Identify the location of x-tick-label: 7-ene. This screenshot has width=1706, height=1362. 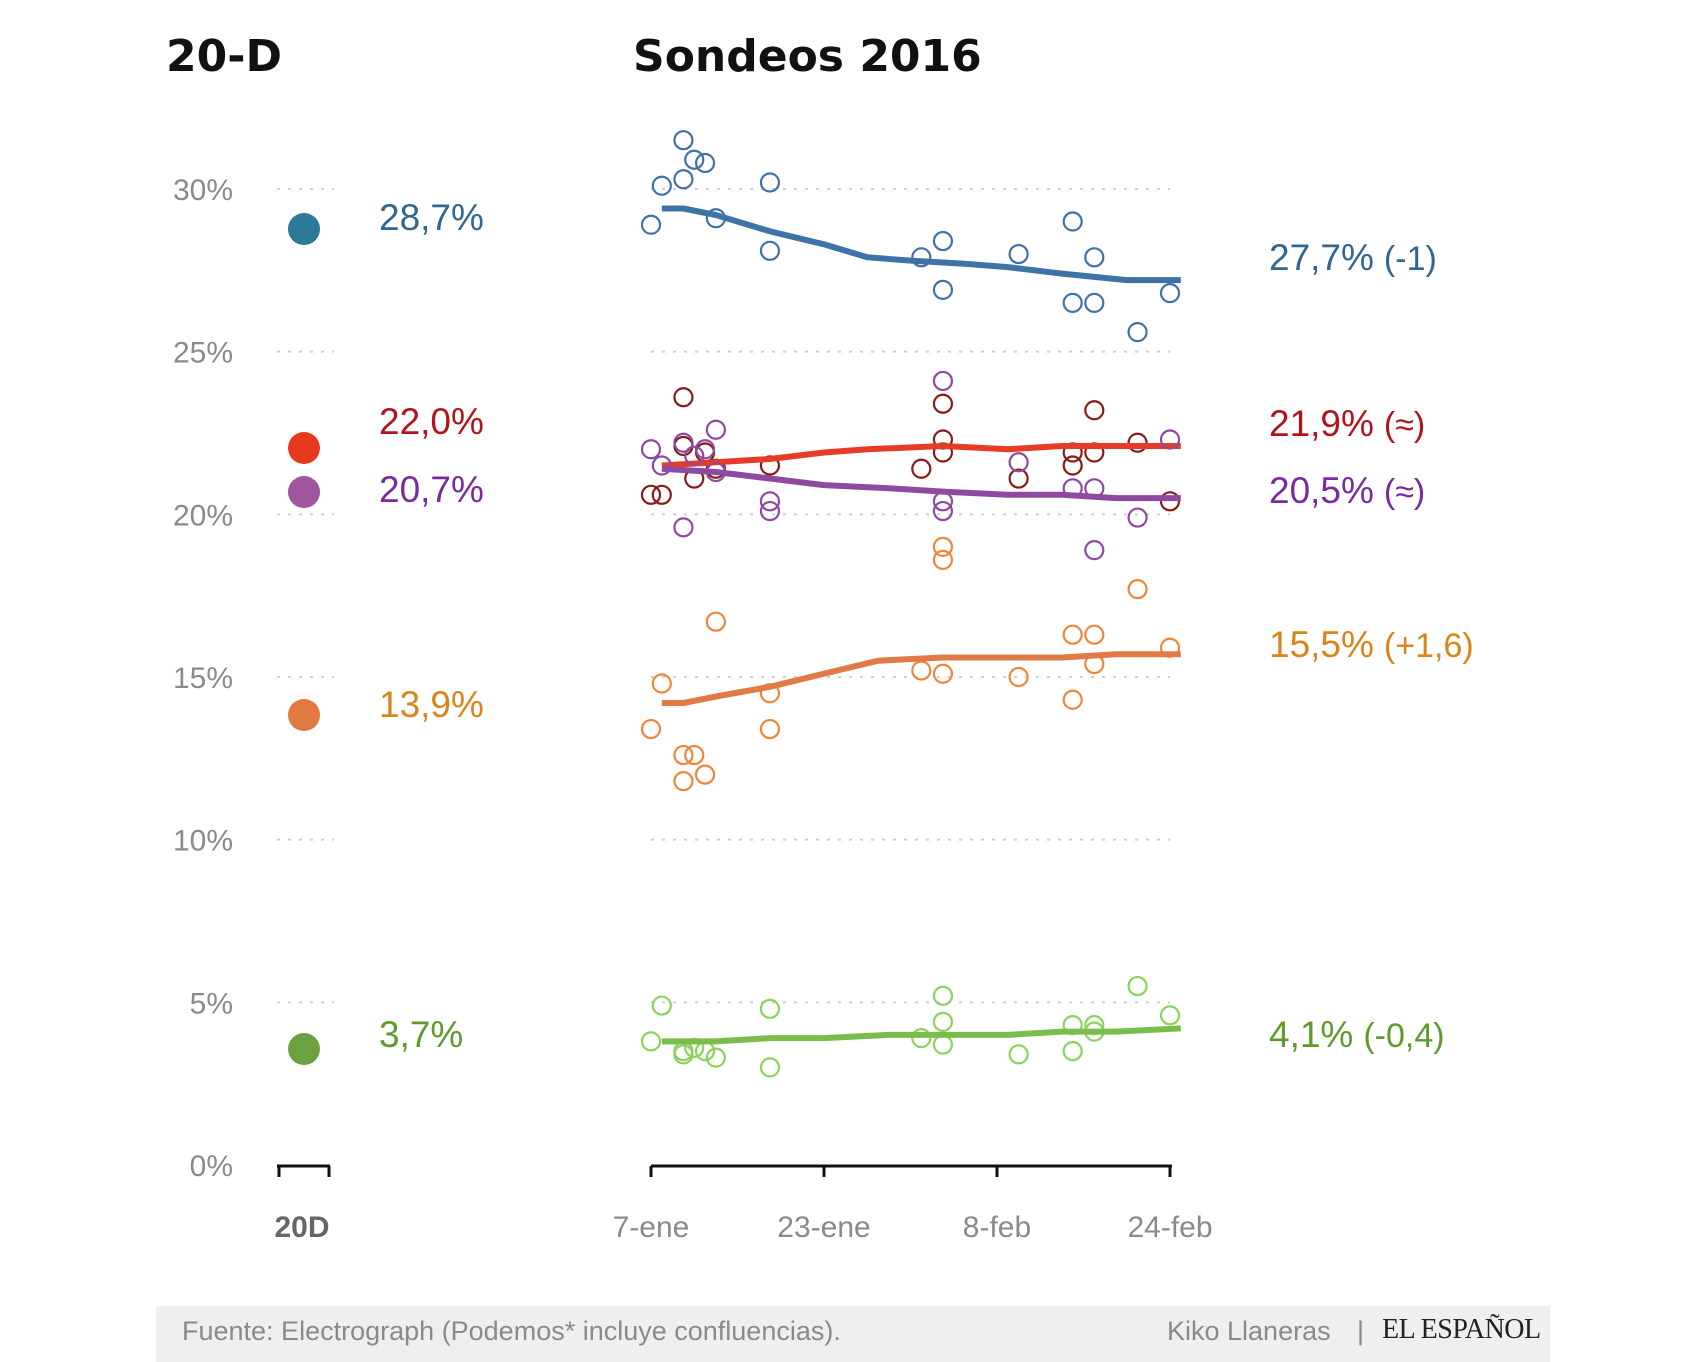
(651, 1227).